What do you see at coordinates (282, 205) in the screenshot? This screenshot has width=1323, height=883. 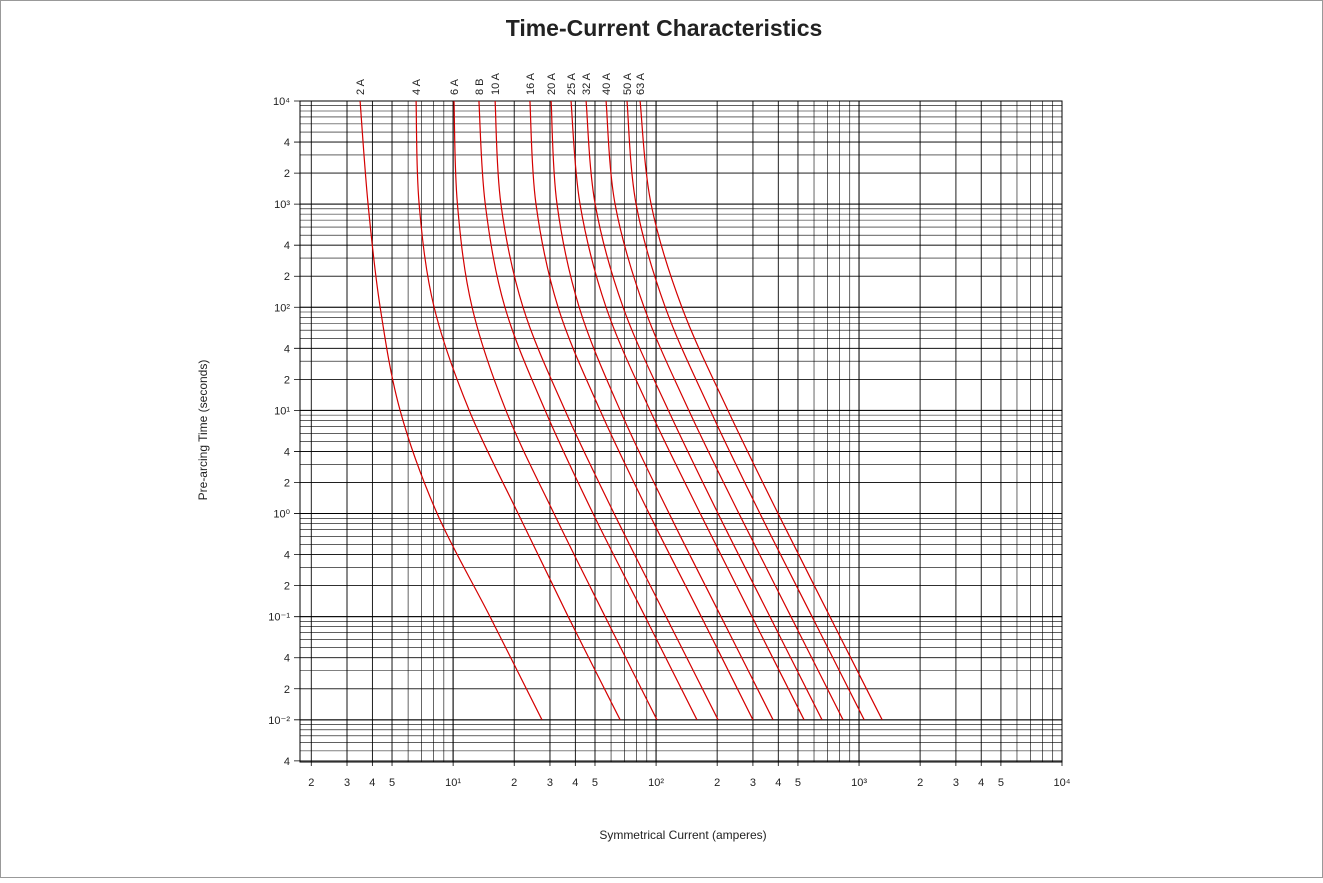 I see `y-tick-label: 10³` at bounding box center [282, 205].